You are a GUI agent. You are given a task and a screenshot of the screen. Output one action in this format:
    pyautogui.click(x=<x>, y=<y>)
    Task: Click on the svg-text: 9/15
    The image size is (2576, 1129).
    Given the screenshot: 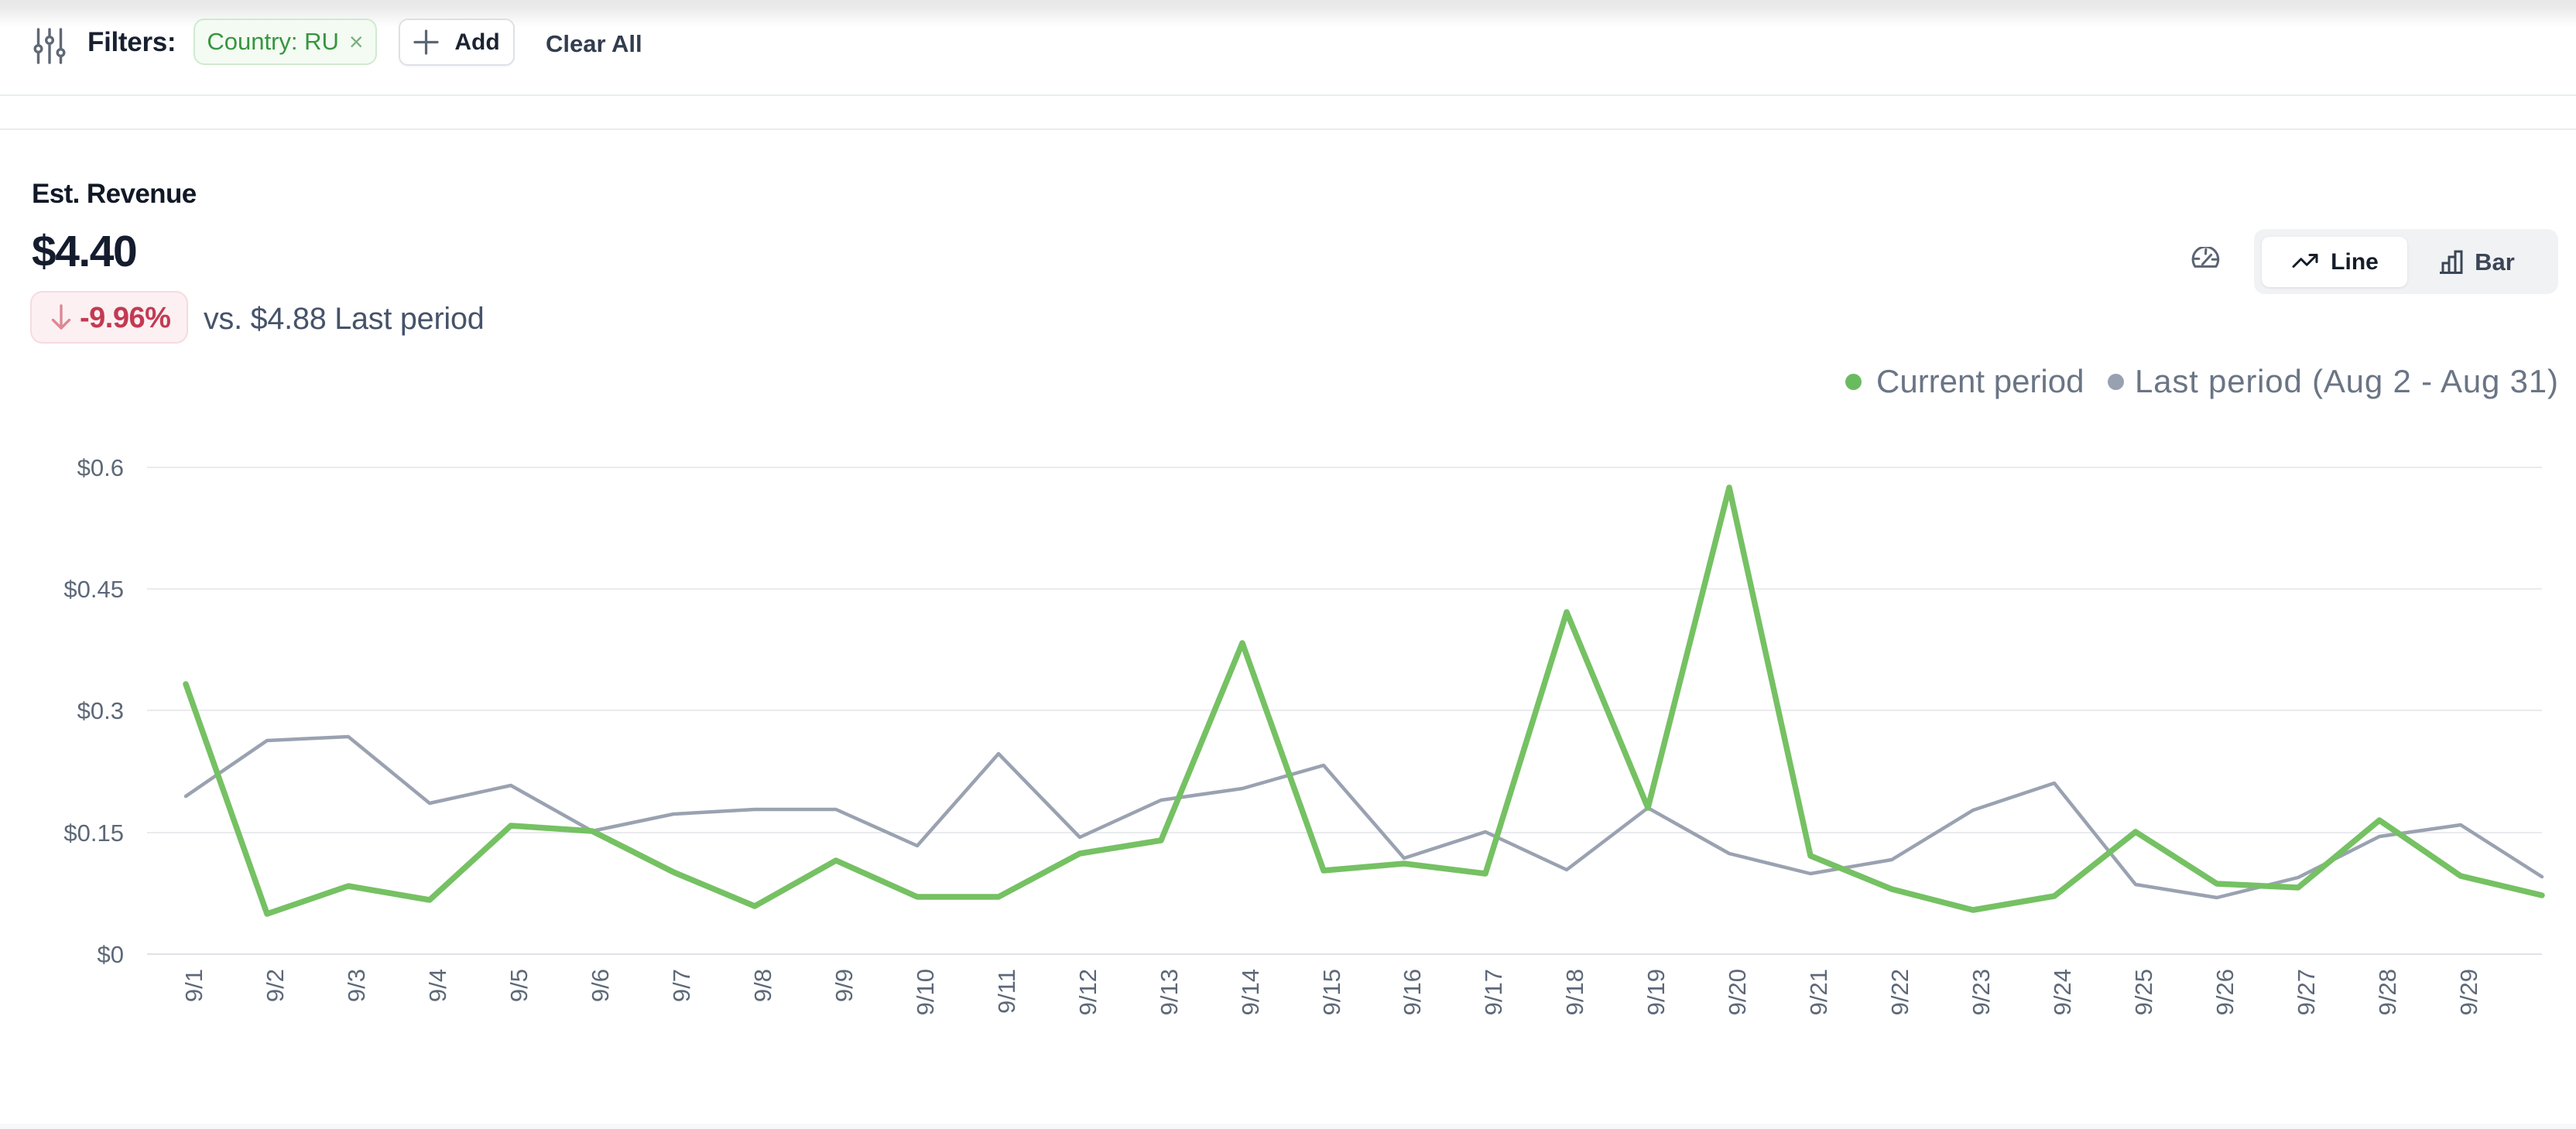 What is the action you would take?
    pyautogui.click(x=1331, y=992)
    